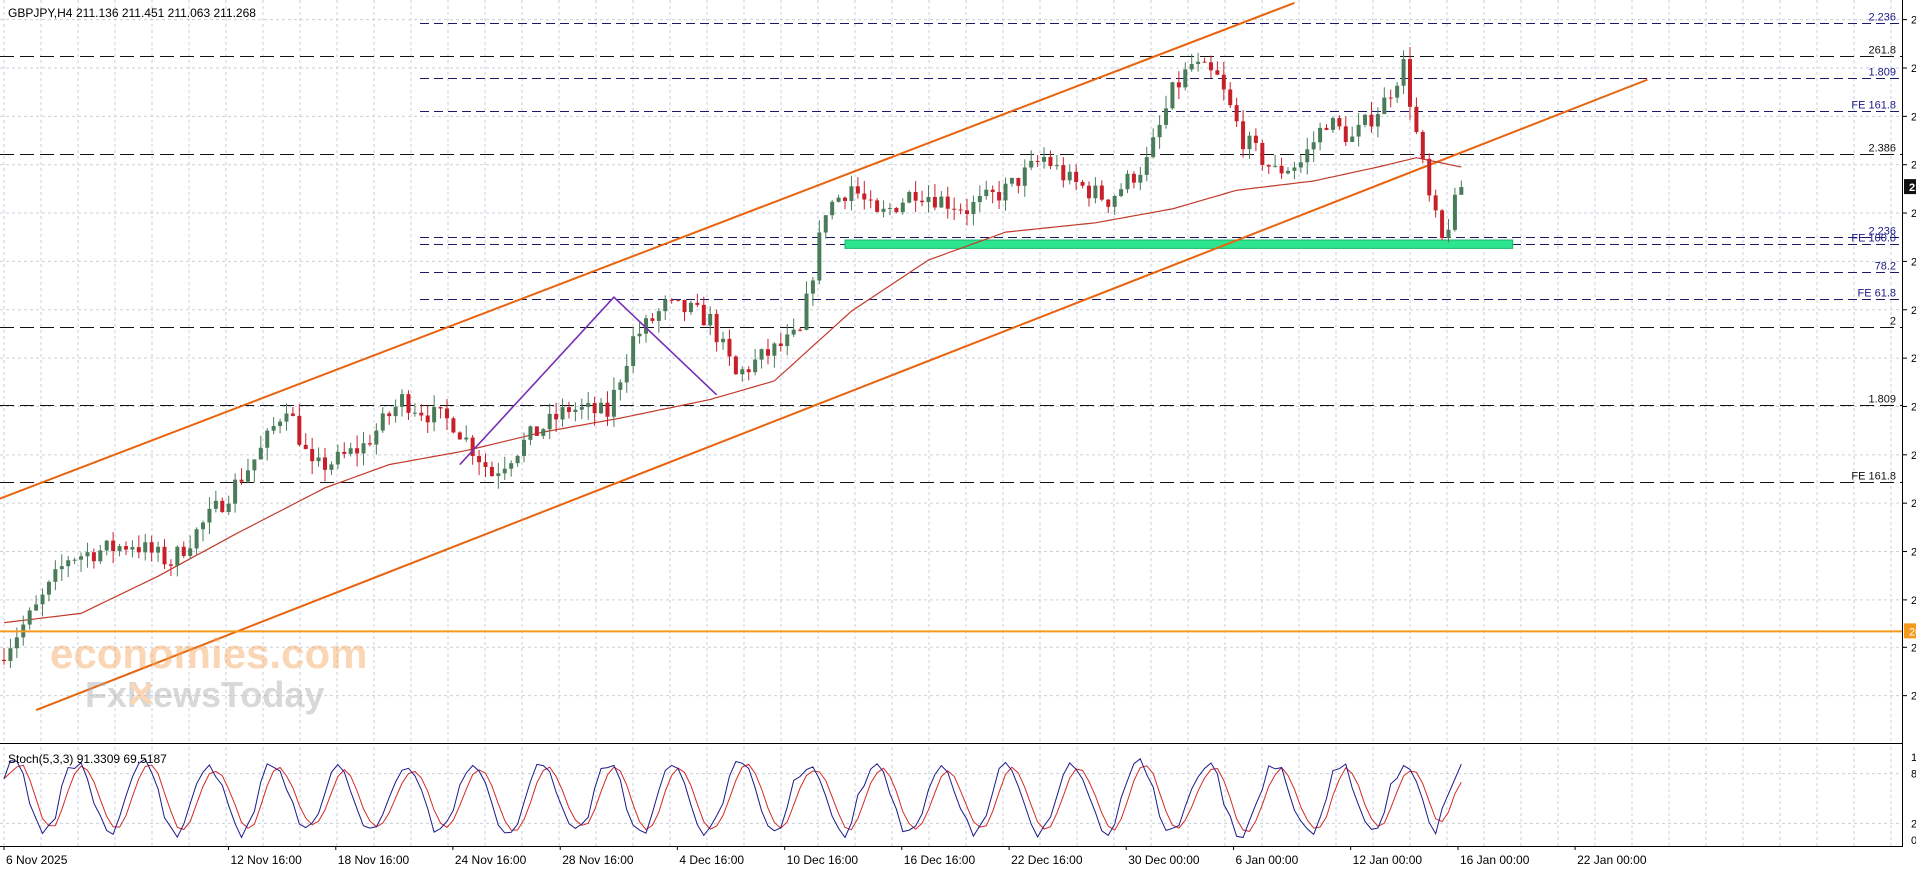 The width and height of the screenshot is (1916, 874). Describe the element at coordinates (1267, 860) in the screenshot. I see `x-tick-label: 6 Jan 00:00` at that location.